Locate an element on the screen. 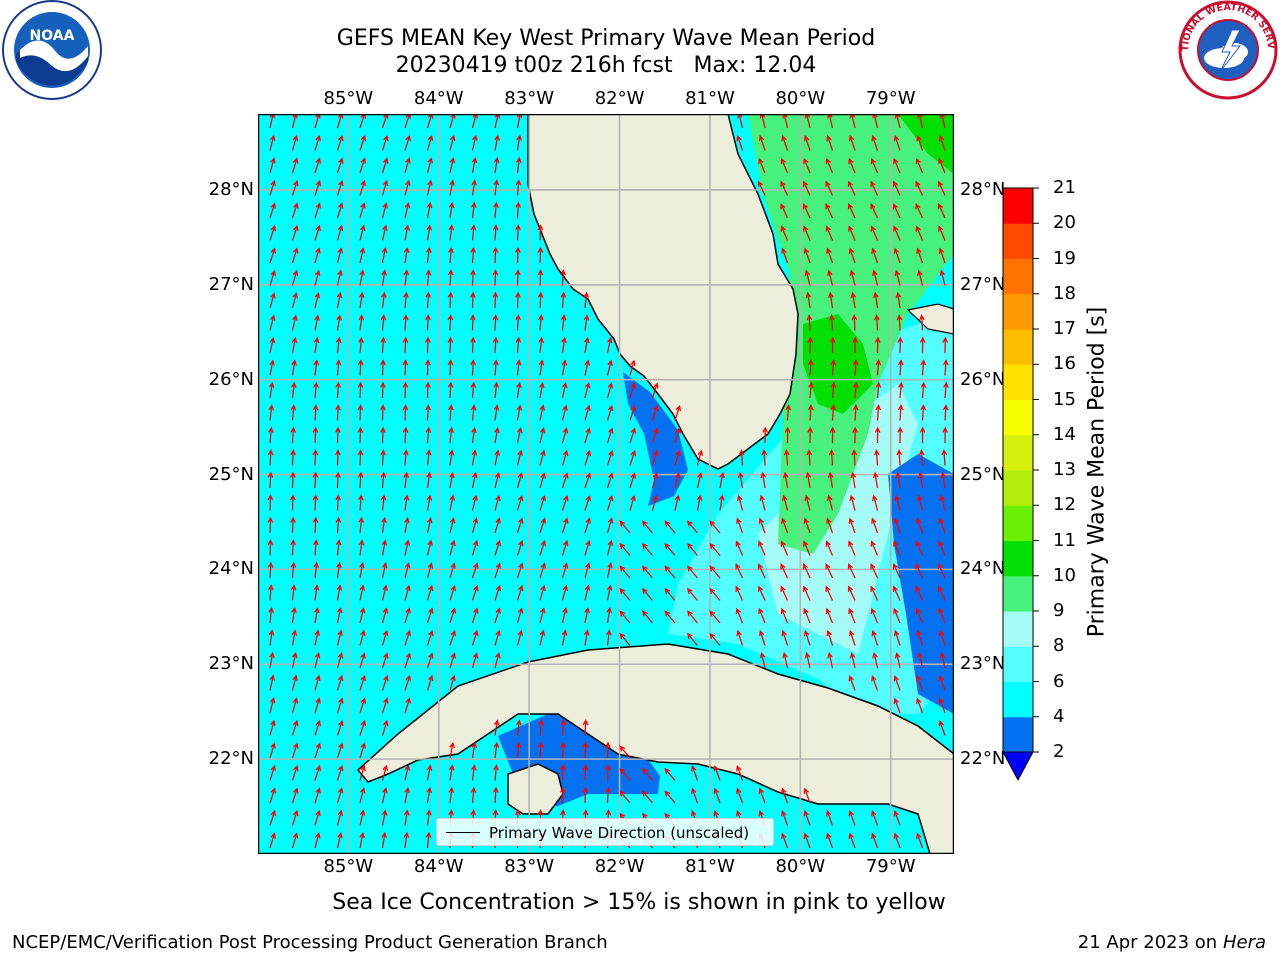 This screenshot has height=960, width=1280. lat-label-right: 23°N is located at coordinates (983, 664).